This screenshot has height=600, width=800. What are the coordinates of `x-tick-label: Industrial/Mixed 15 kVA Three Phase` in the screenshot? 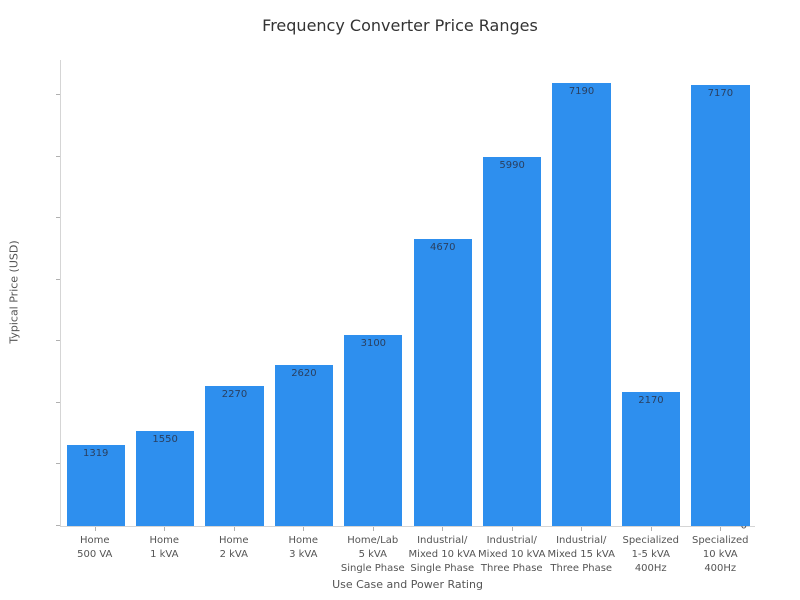 It's located at (582, 551).